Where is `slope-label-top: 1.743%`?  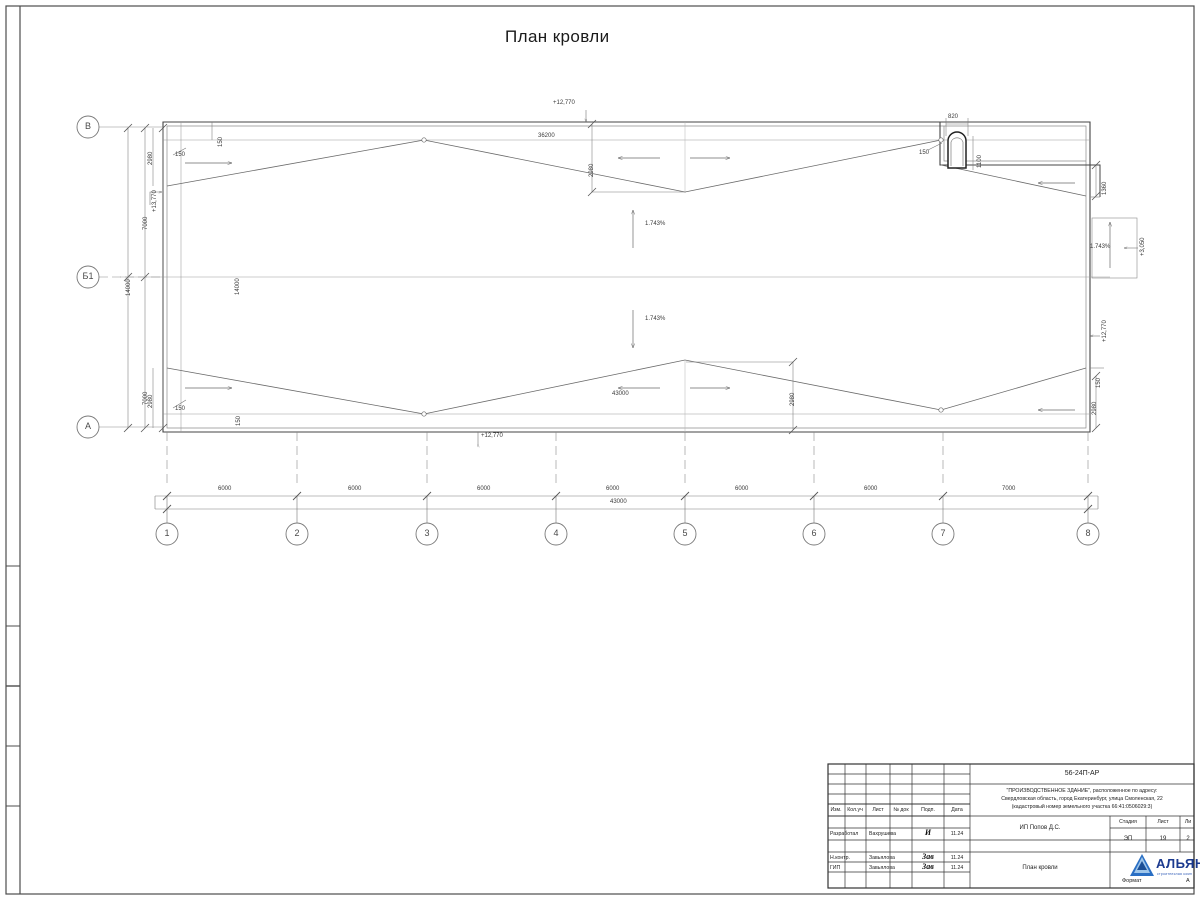 slope-label-top: 1.743% is located at coordinates (655, 224).